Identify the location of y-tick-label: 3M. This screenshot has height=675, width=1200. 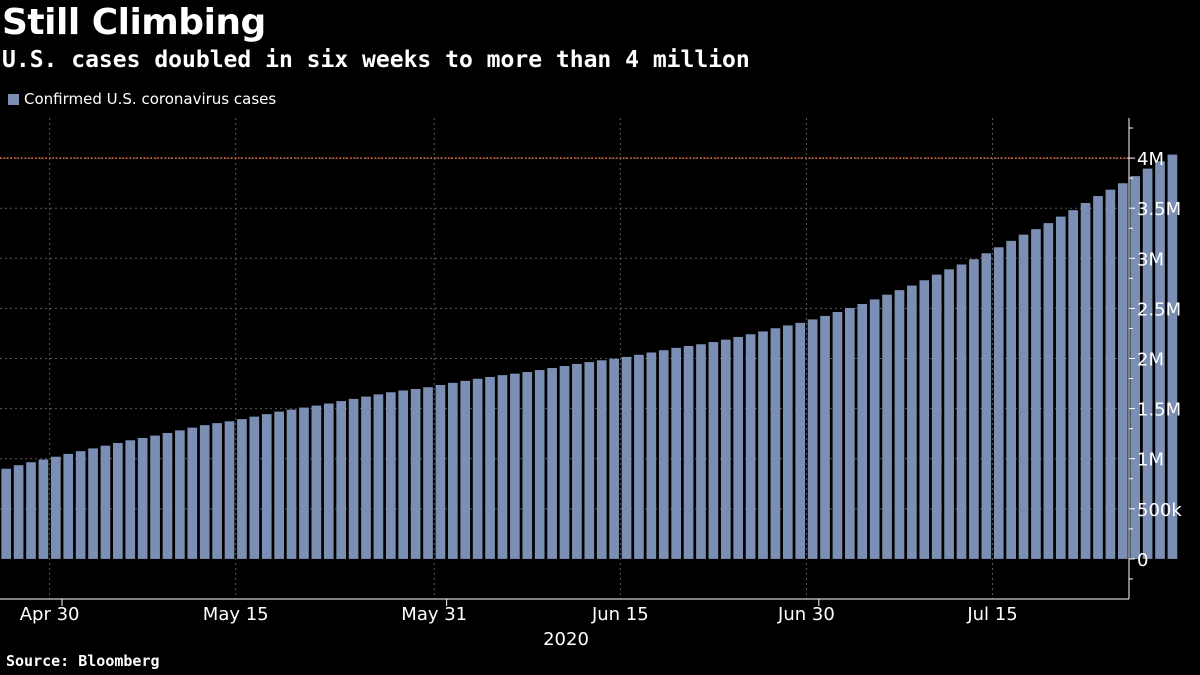
(1150, 259).